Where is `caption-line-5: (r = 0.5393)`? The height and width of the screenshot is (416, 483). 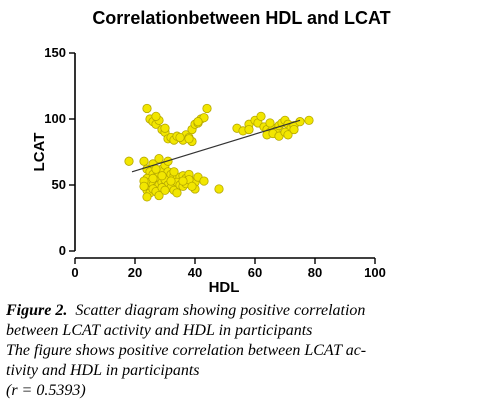 caption-line-5: (r = 0.5393) is located at coordinates (46, 390).